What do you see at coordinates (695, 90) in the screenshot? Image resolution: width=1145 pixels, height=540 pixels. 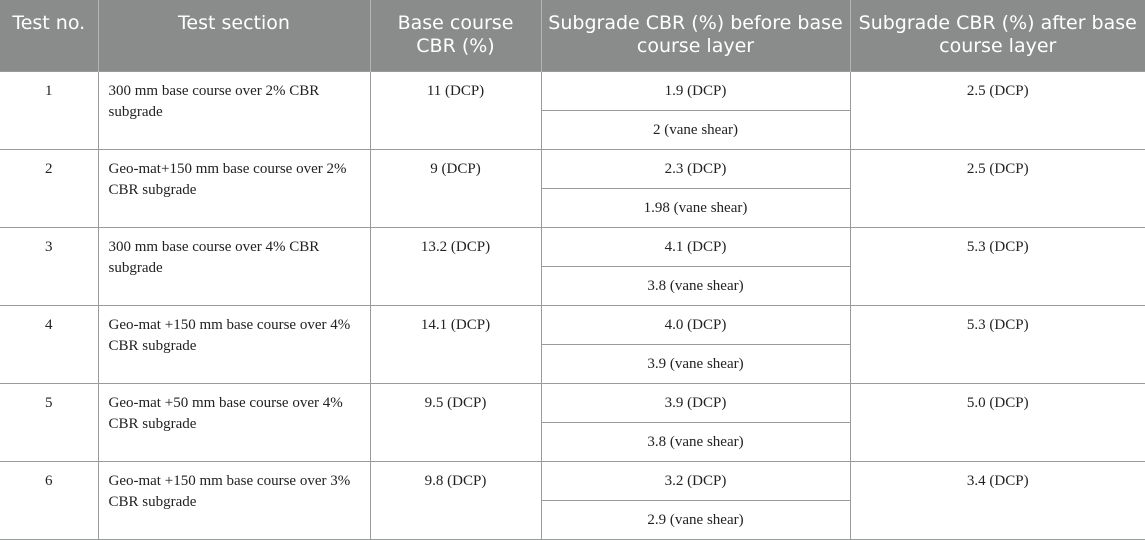 I see `cell-subgrade-before-dcp: 1.9 (DCP)` at bounding box center [695, 90].